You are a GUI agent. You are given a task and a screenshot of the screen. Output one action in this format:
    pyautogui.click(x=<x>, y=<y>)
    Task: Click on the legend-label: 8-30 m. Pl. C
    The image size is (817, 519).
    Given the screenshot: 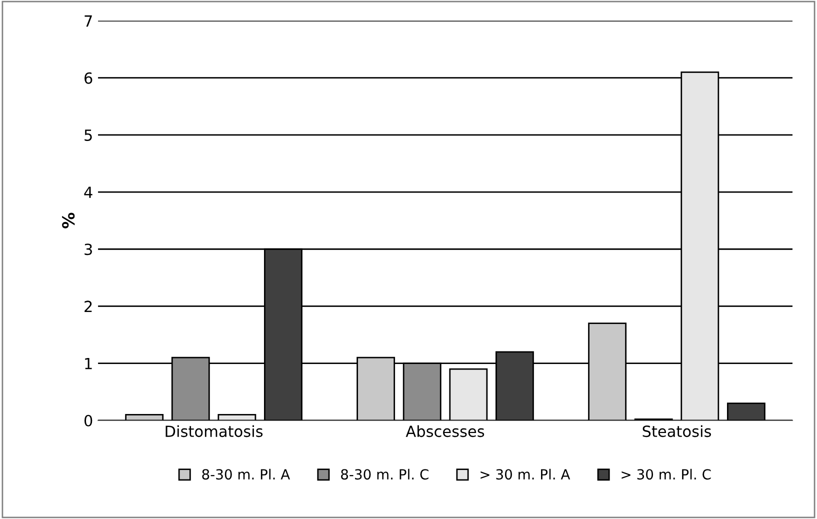 What is the action you would take?
    pyautogui.click(x=384, y=474)
    